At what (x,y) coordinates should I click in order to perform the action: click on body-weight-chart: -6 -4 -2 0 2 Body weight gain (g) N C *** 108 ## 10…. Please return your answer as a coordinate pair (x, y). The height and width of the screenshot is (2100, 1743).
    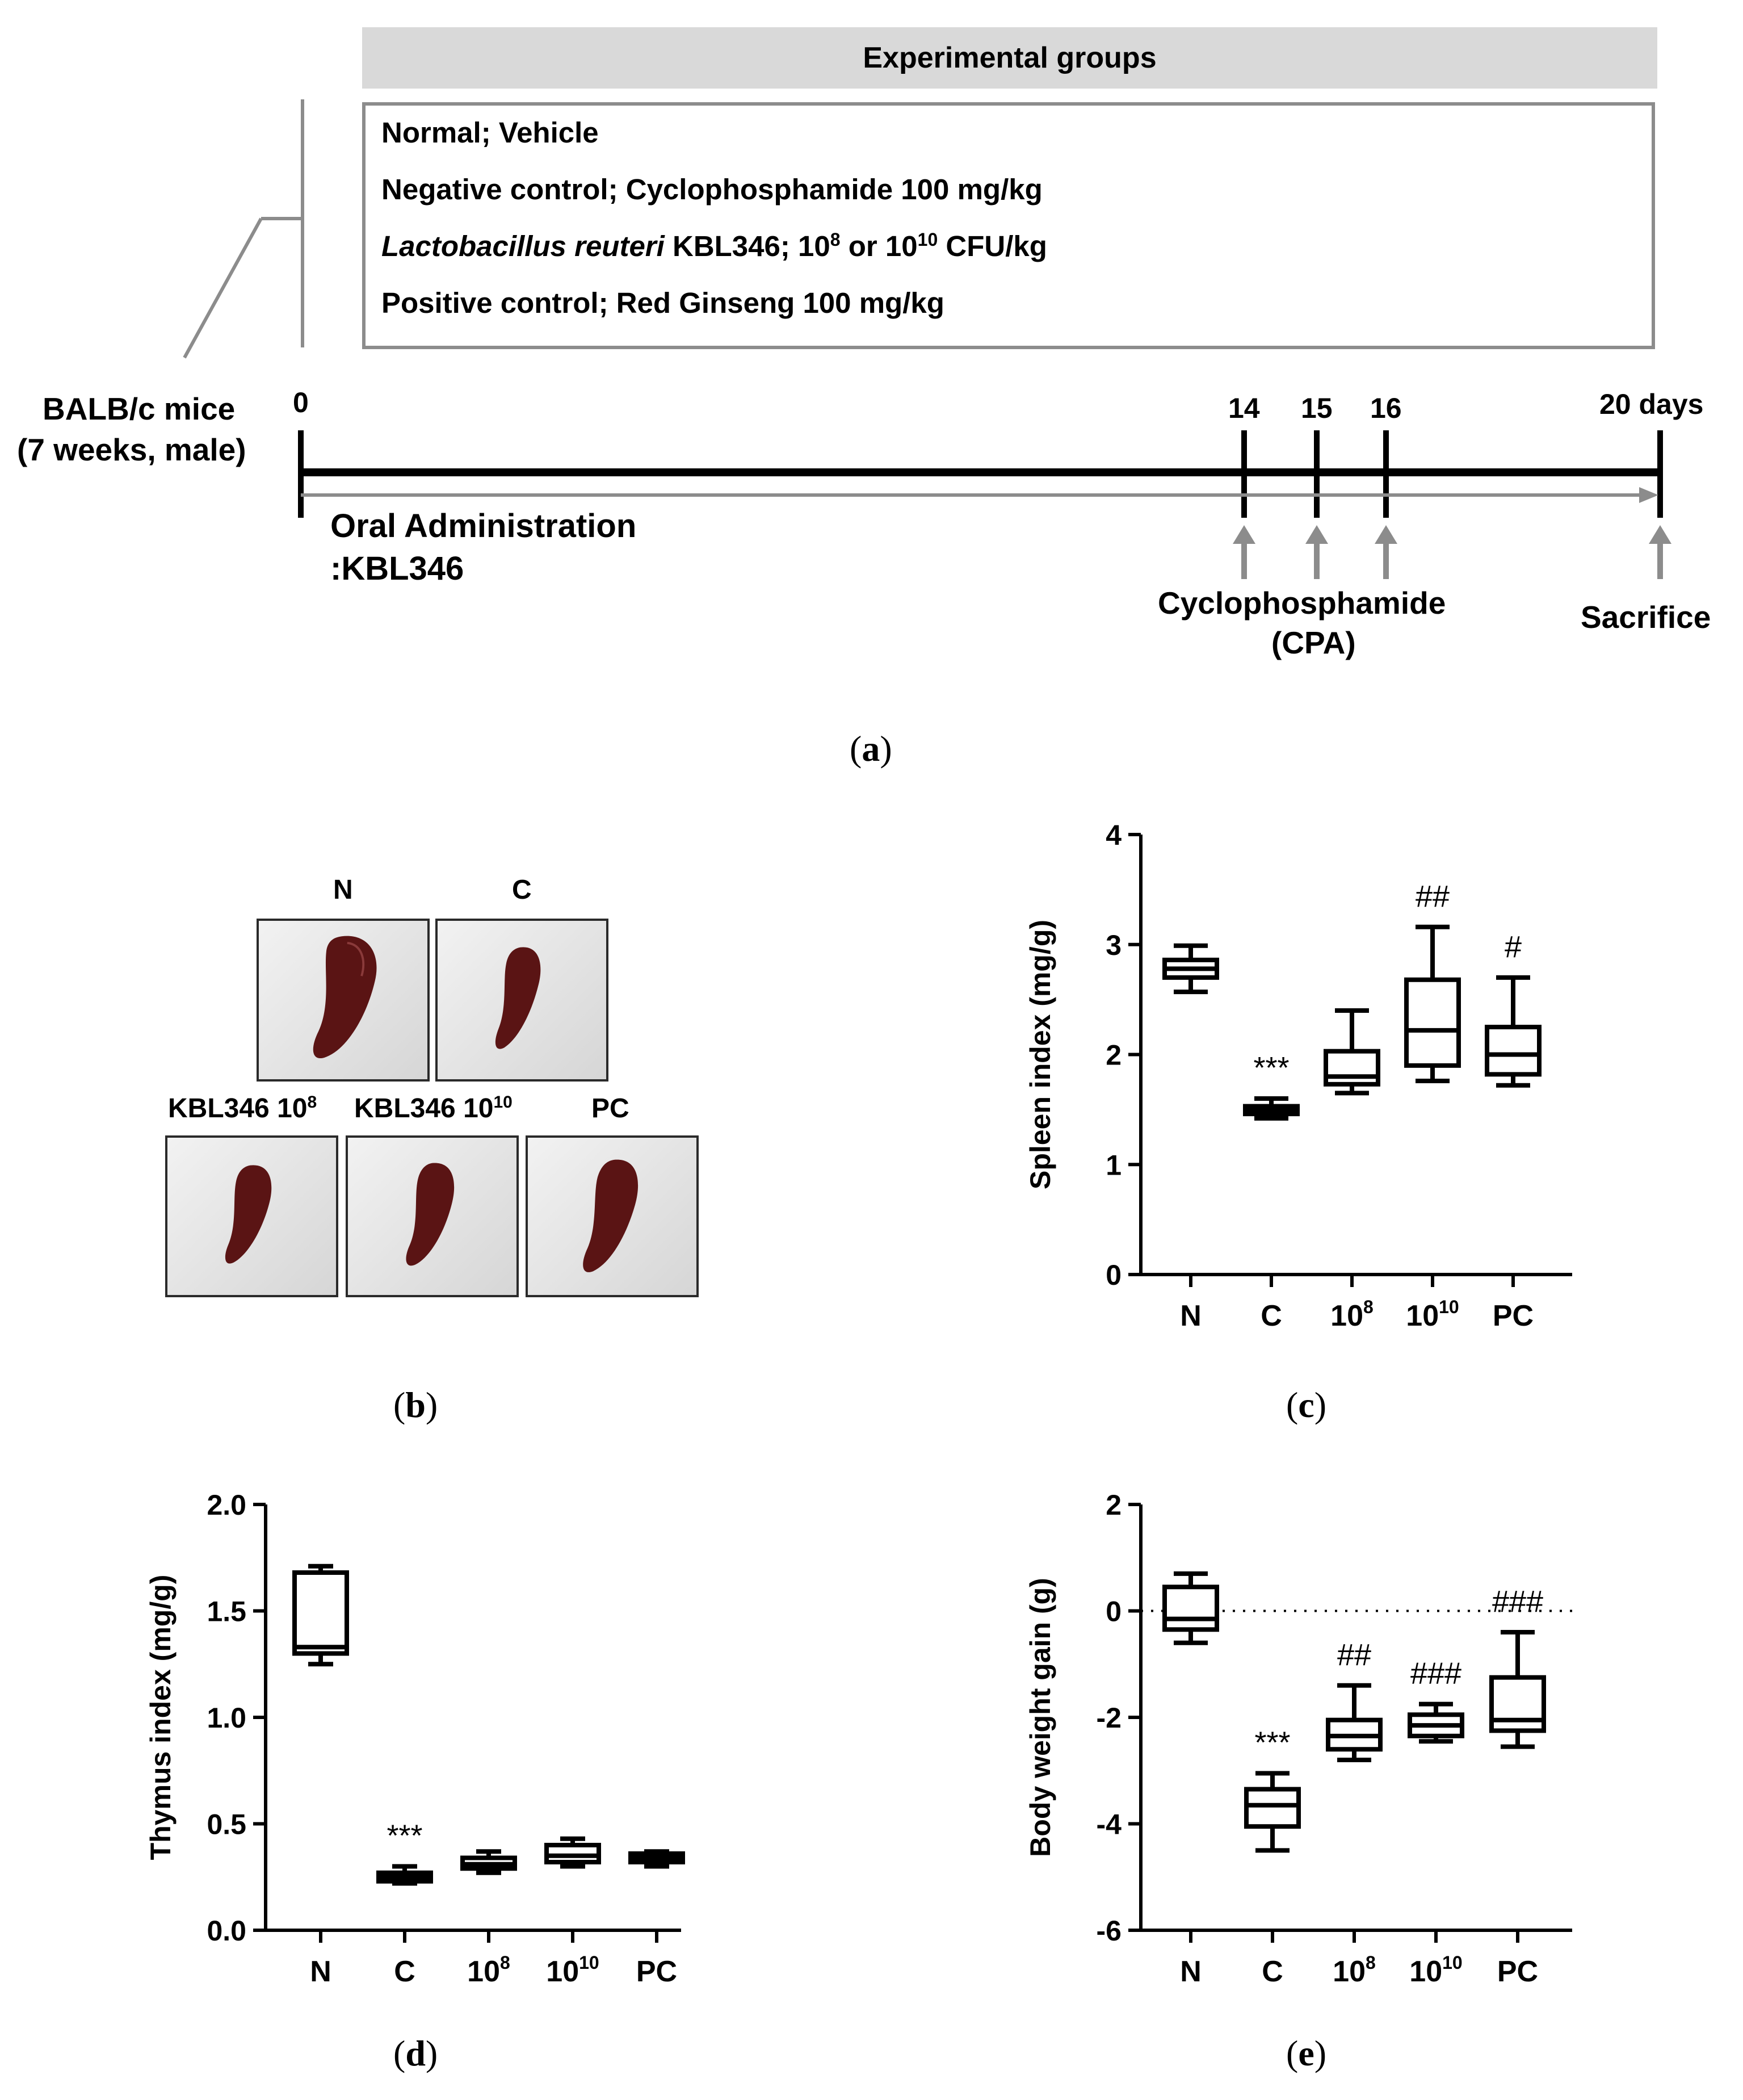
    Looking at the image, I should click on (1298, 1738).